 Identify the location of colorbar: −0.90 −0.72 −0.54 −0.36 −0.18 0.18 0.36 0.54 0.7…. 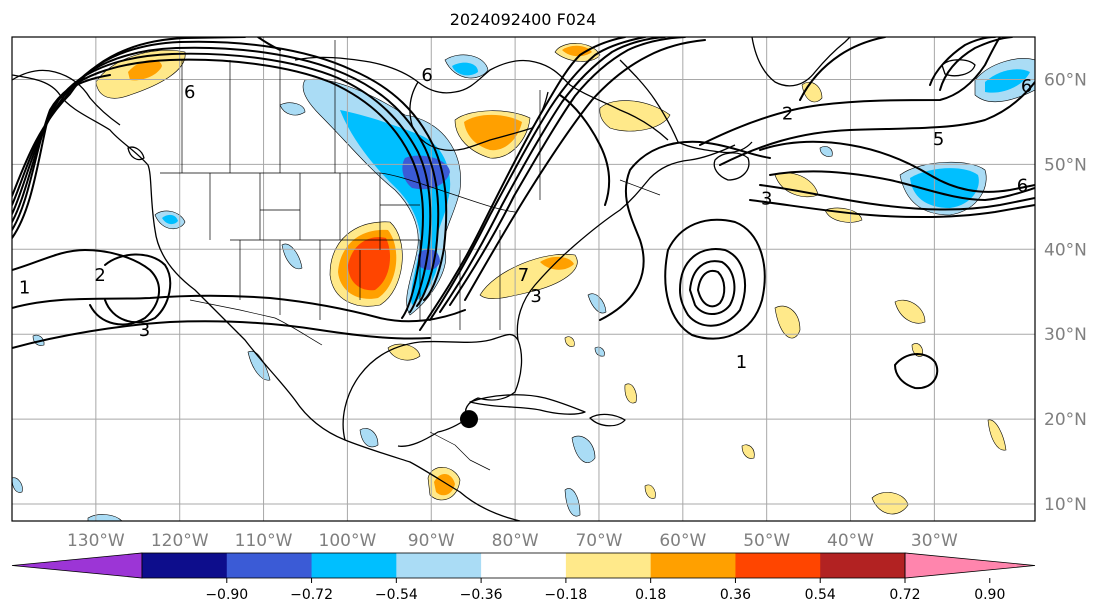
(523, 577).